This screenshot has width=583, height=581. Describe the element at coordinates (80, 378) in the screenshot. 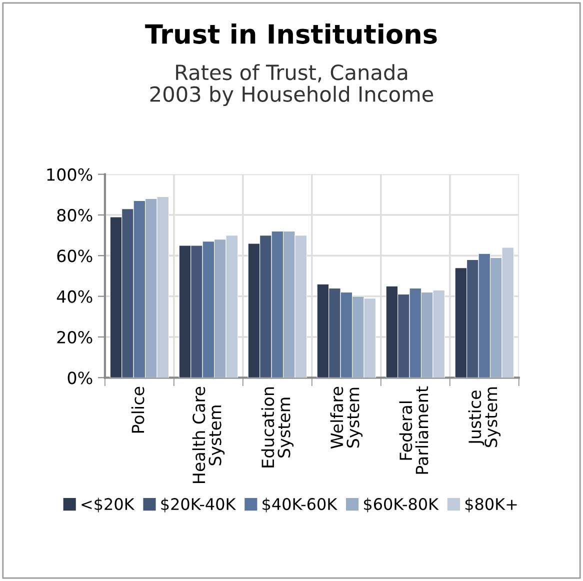

I see `y-tick-label: 0%` at that location.